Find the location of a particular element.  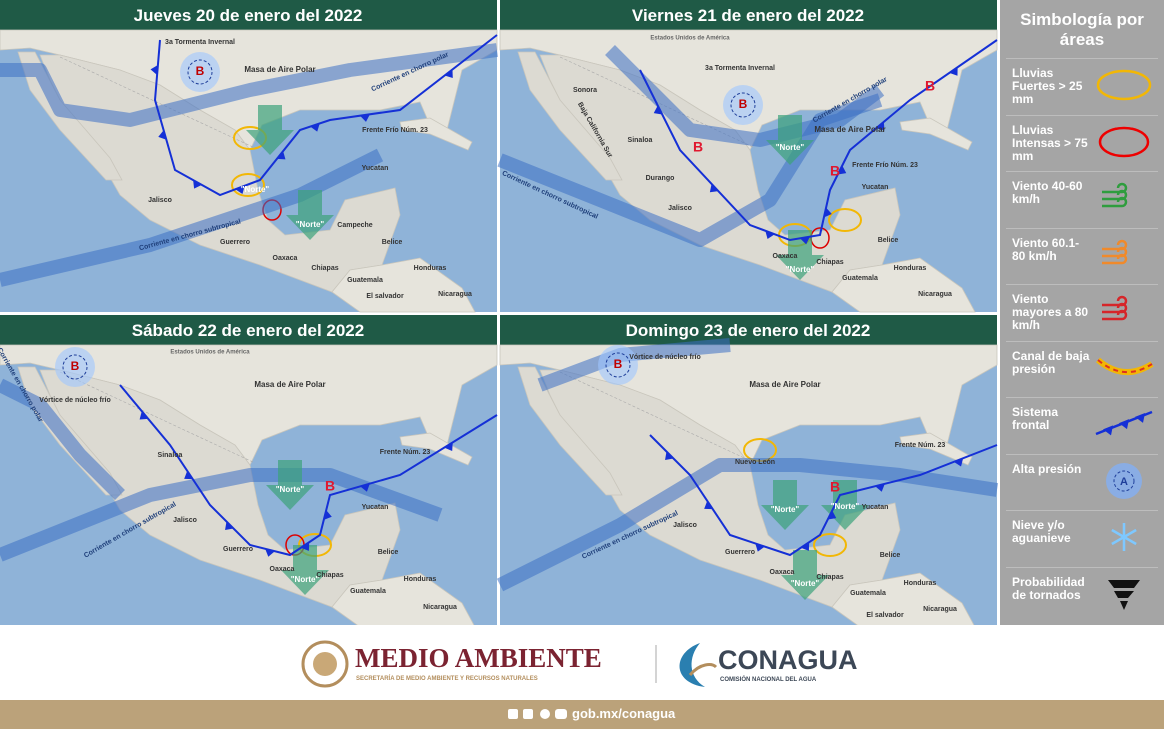

legend-label: Probabilidad de tornados is located at coordinates (1048, 588).